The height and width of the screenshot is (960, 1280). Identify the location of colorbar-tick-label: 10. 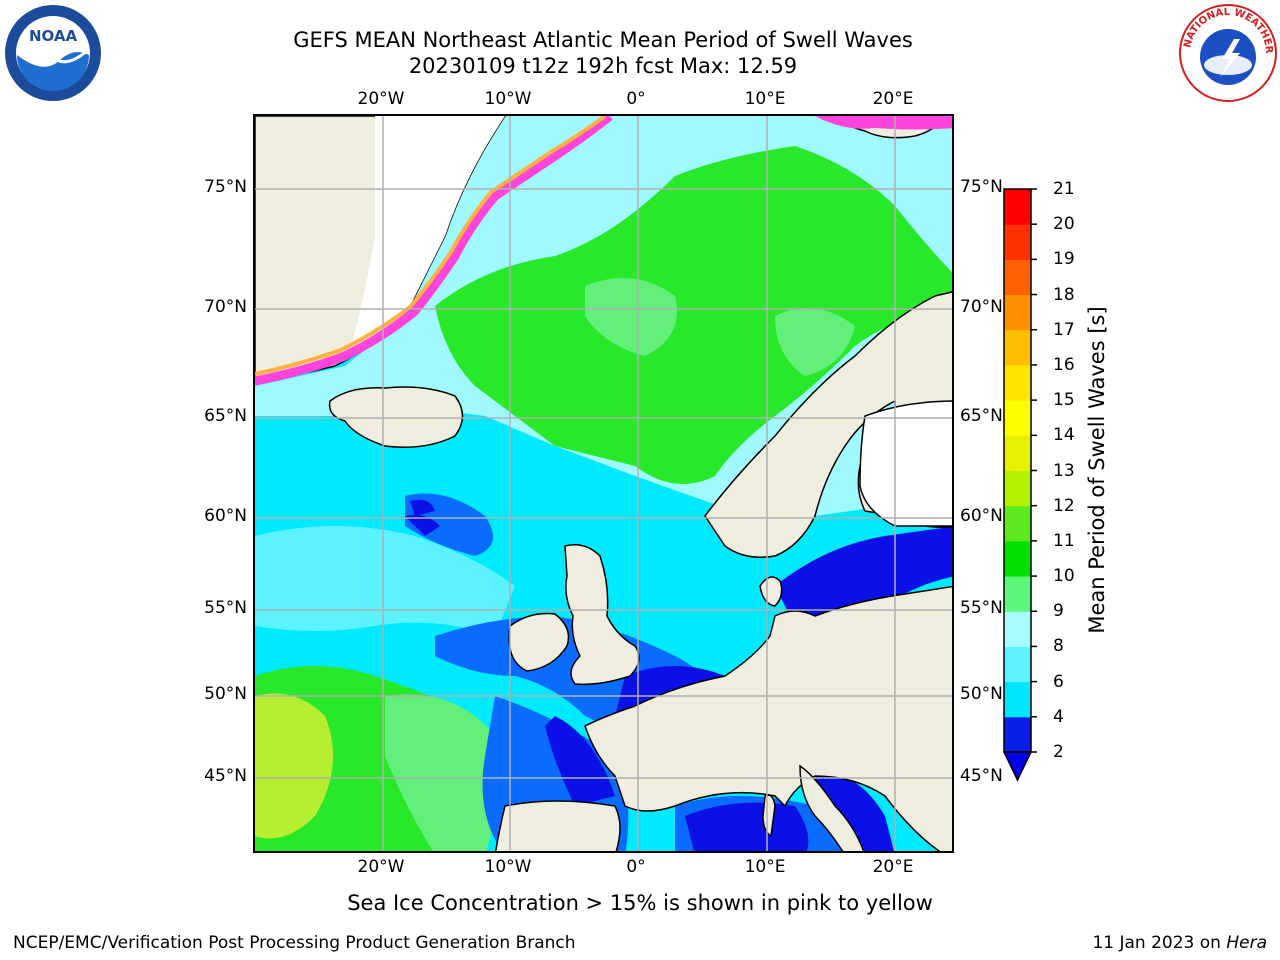
(1064, 576).